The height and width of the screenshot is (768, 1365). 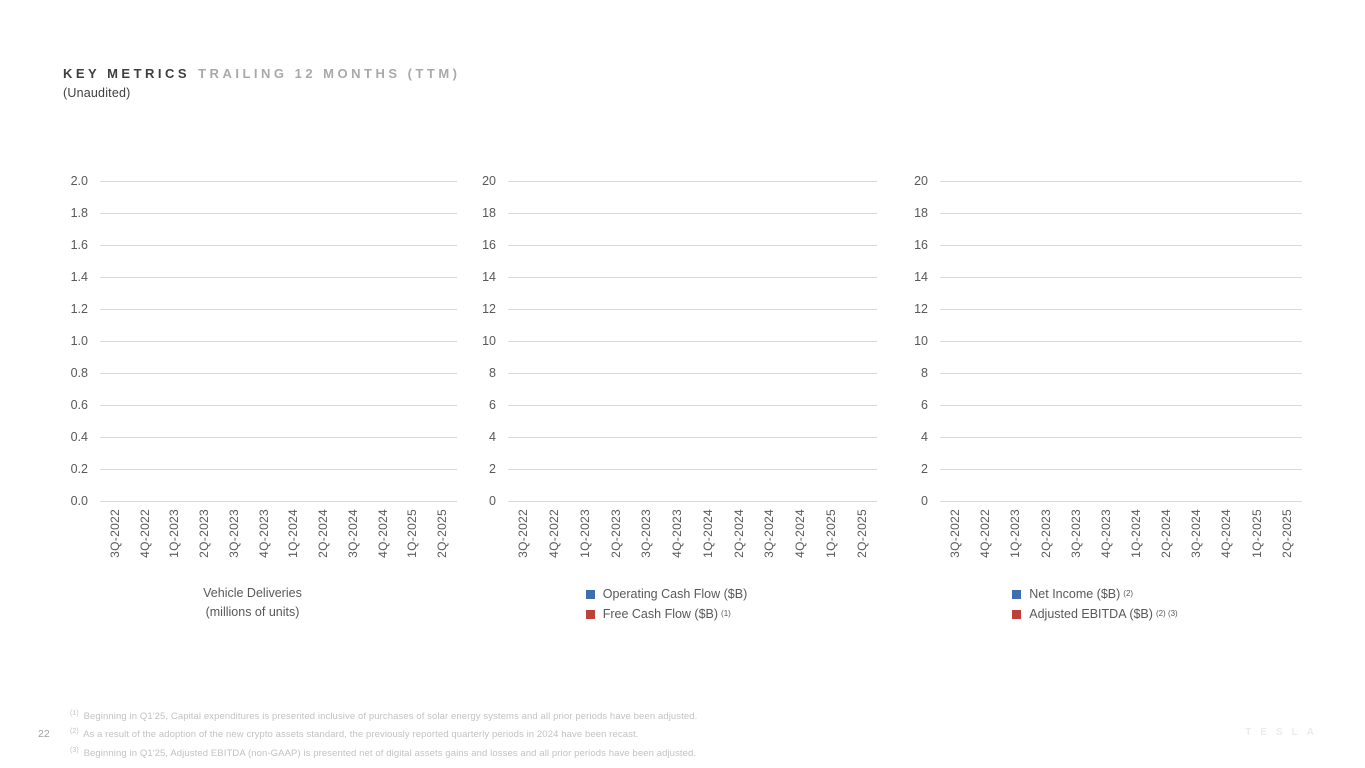 I want to click on y-tick-label: 1.6, so click(x=79, y=245).